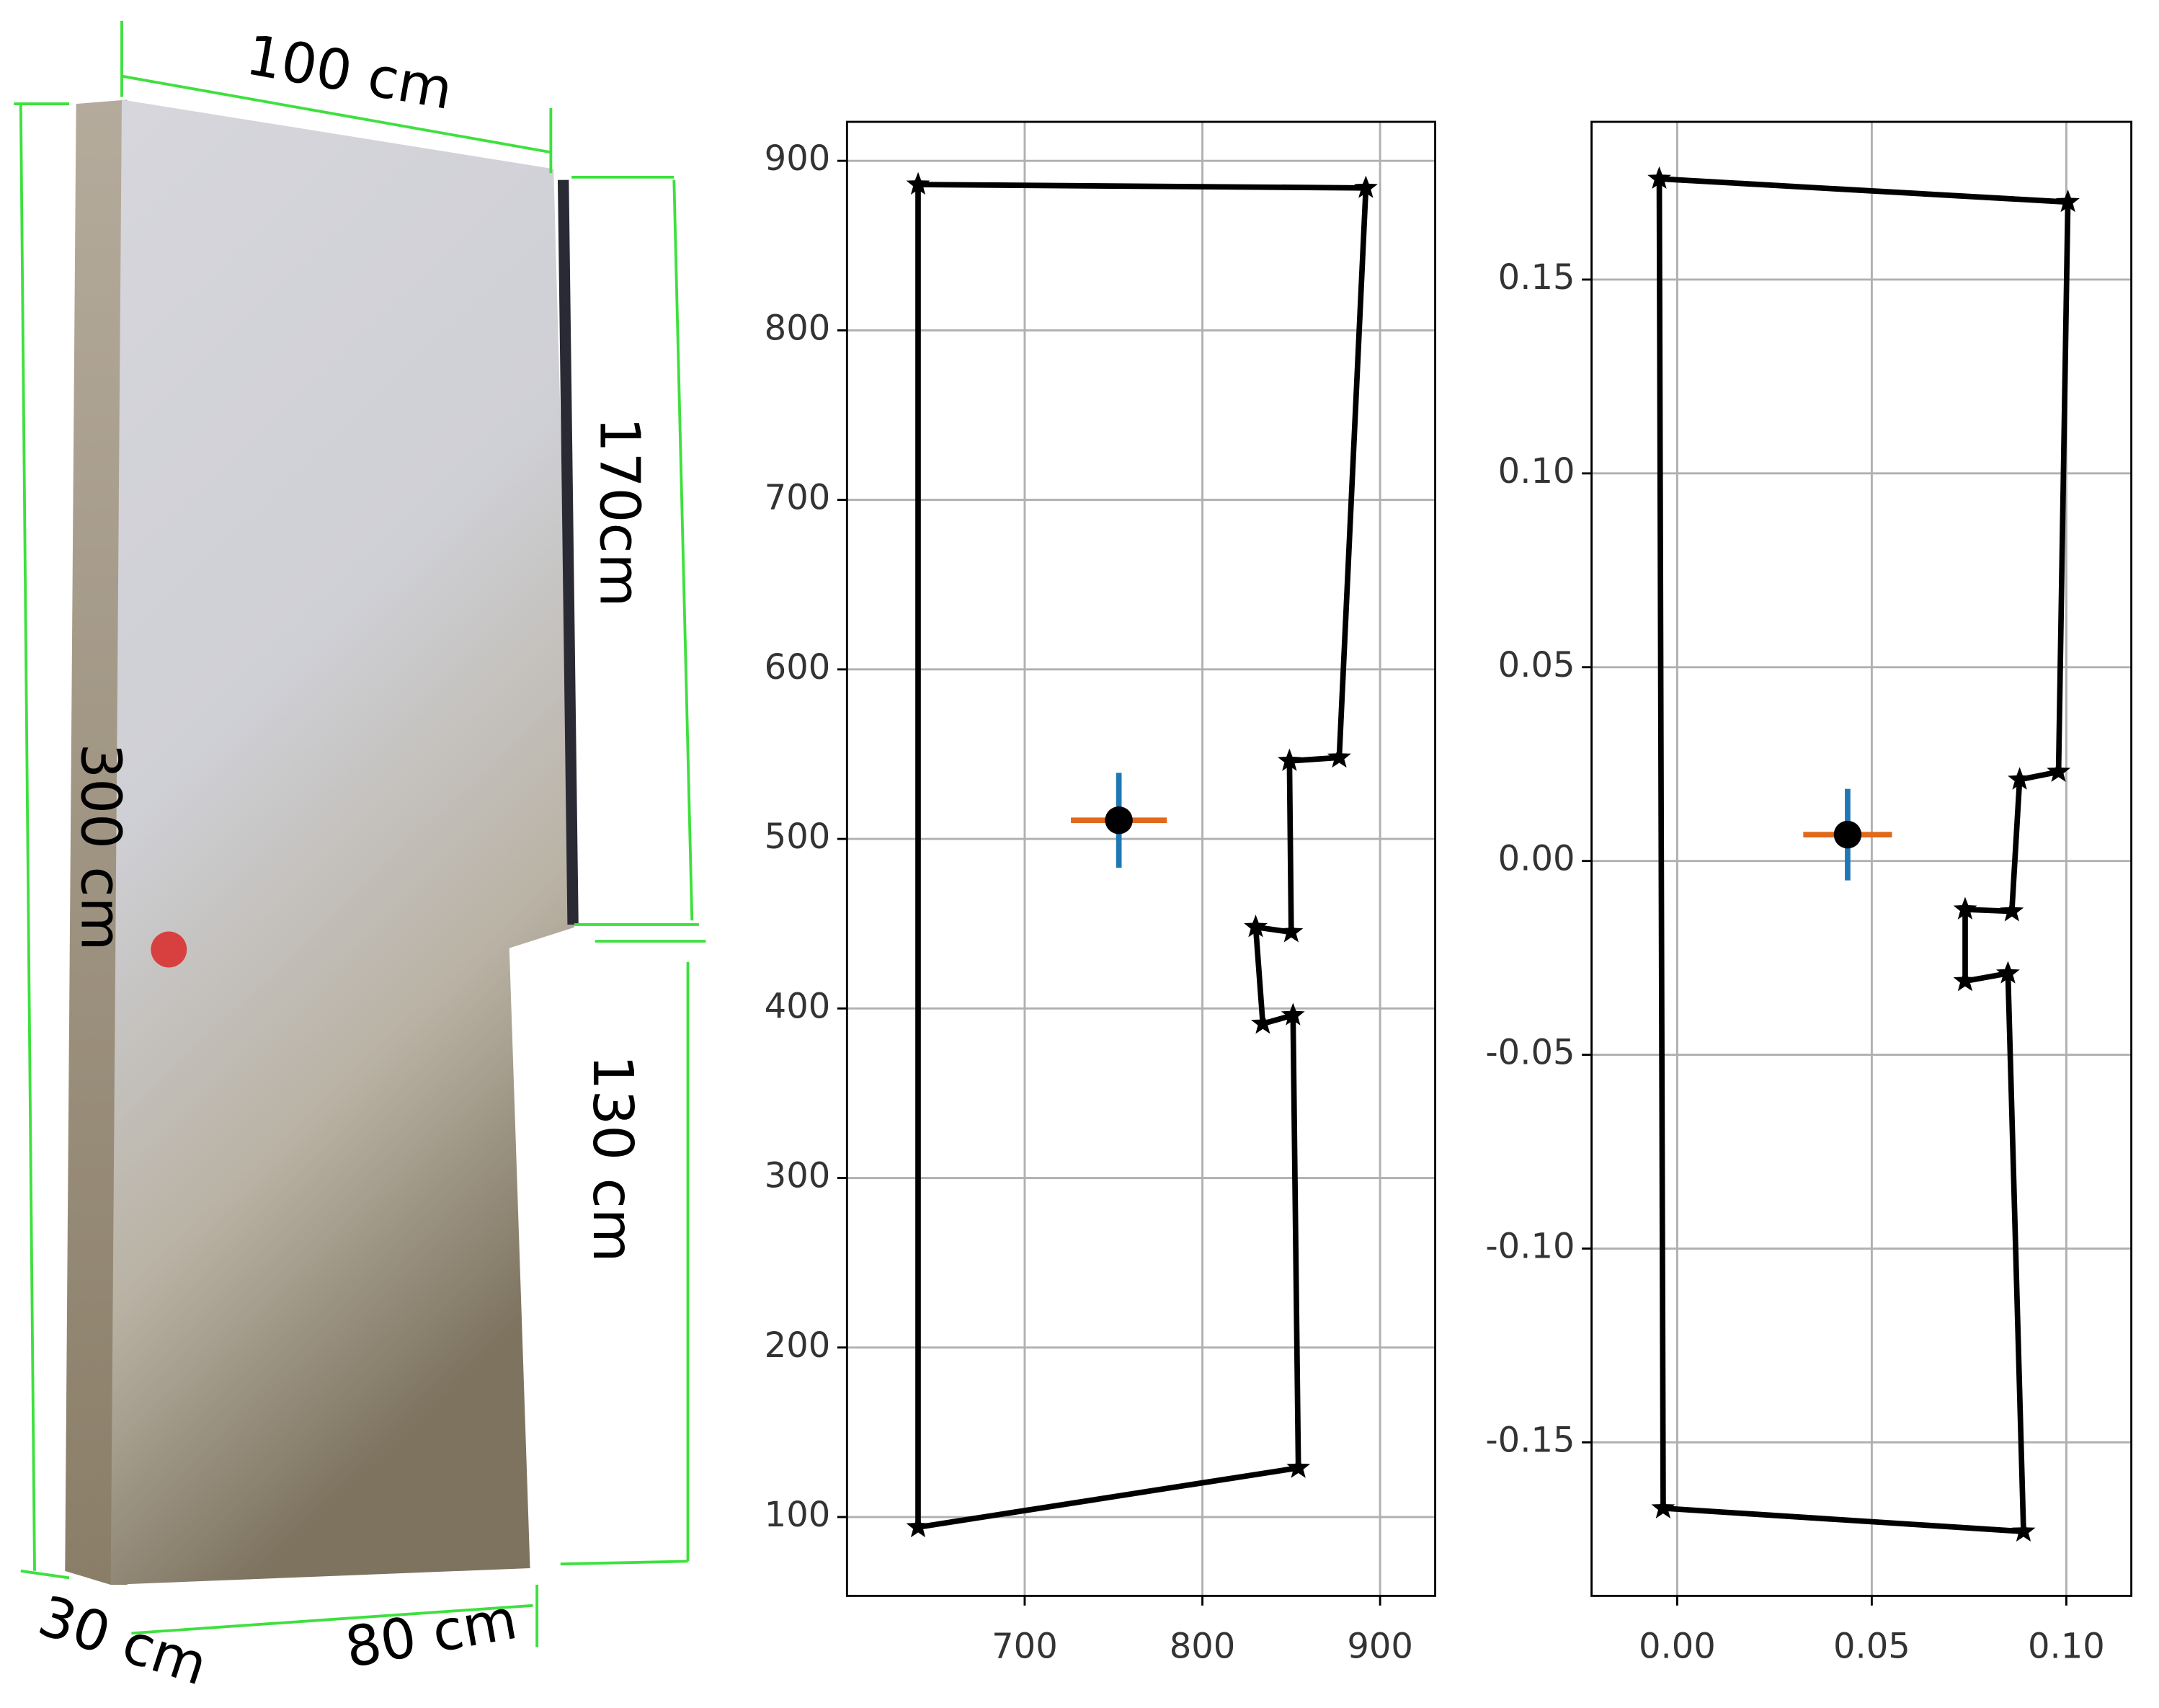 This screenshot has height=1708, width=2159. I want to click on dimension-label: 300 cm, so click(100, 847).